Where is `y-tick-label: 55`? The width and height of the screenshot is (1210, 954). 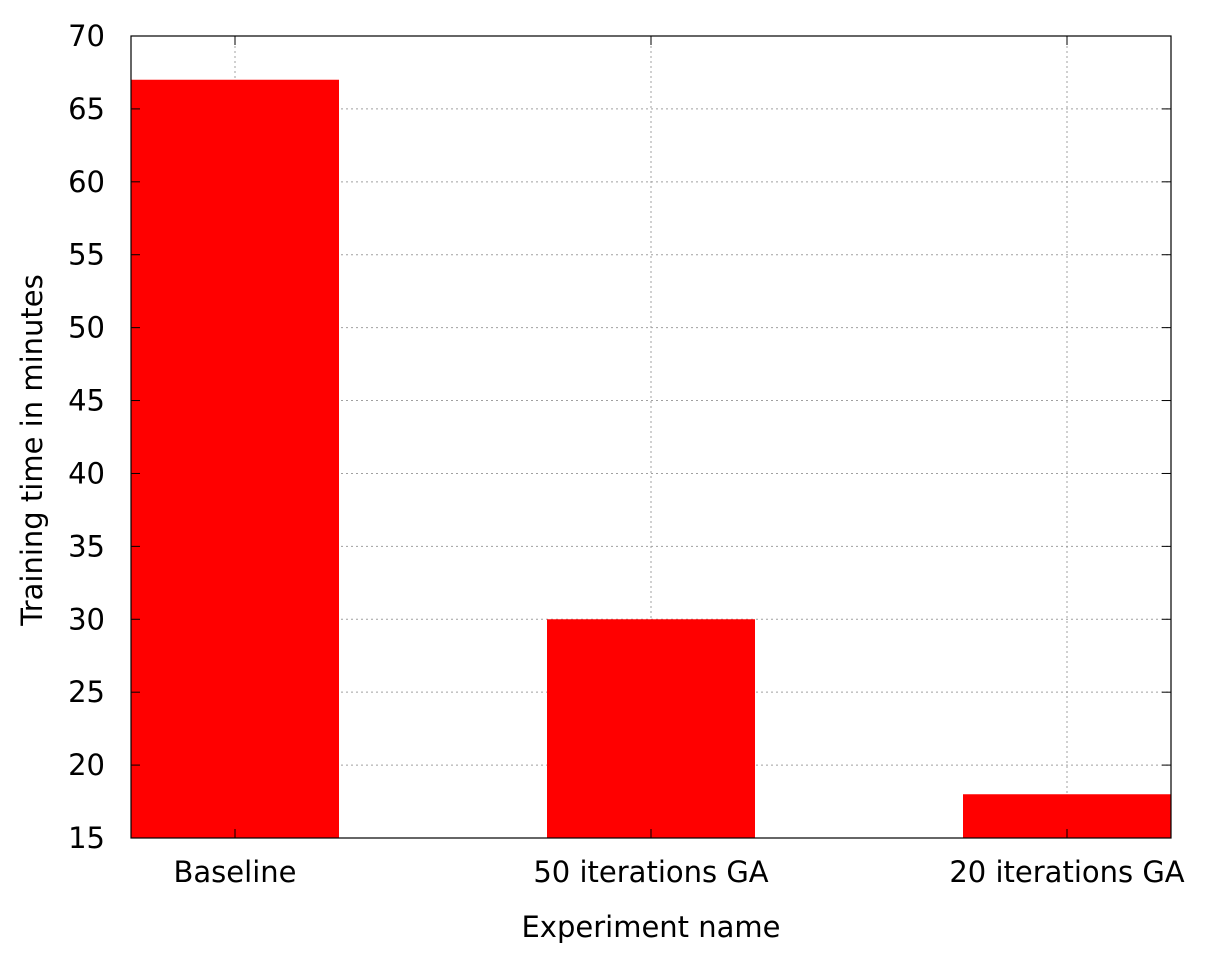 y-tick-label: 55 is located at coordinates (86, 255).